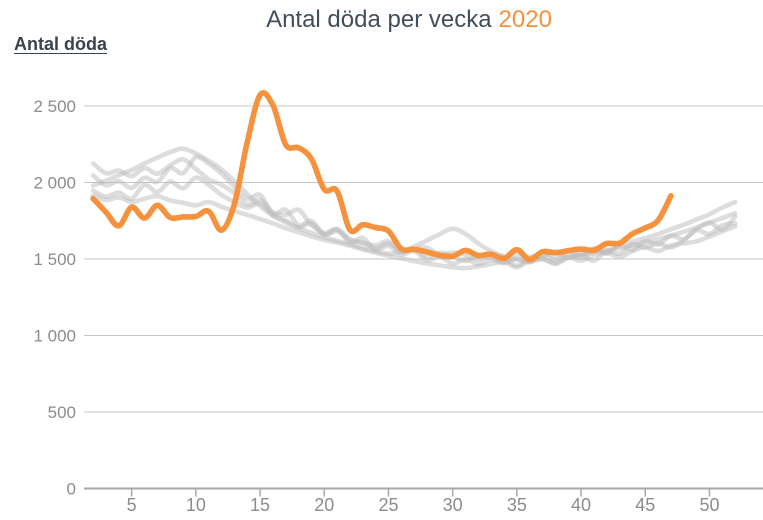 This screenshot has width=763, height=520. I want to click on x-tick-label-30: 30, so click(453, 505).